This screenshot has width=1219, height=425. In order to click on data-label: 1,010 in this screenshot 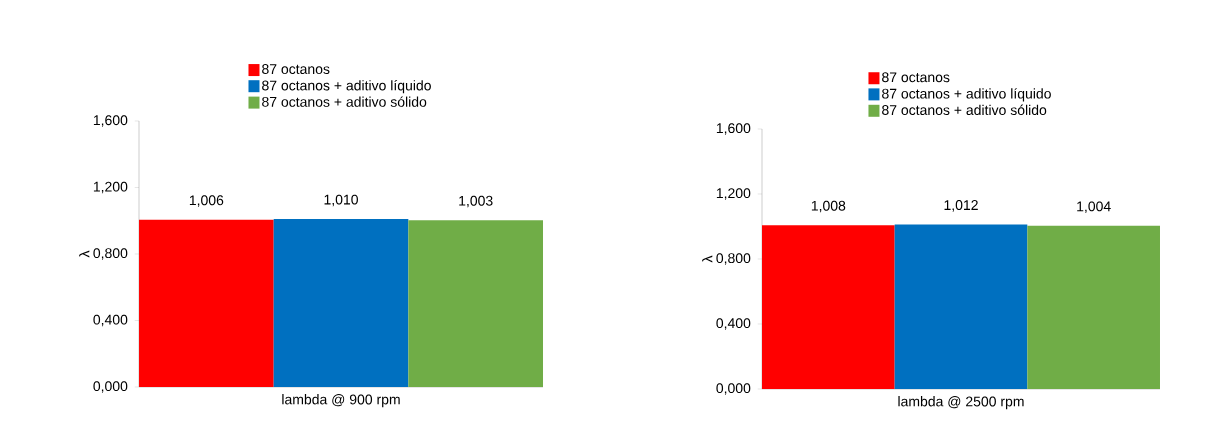, I will do `click(341, 200)`.